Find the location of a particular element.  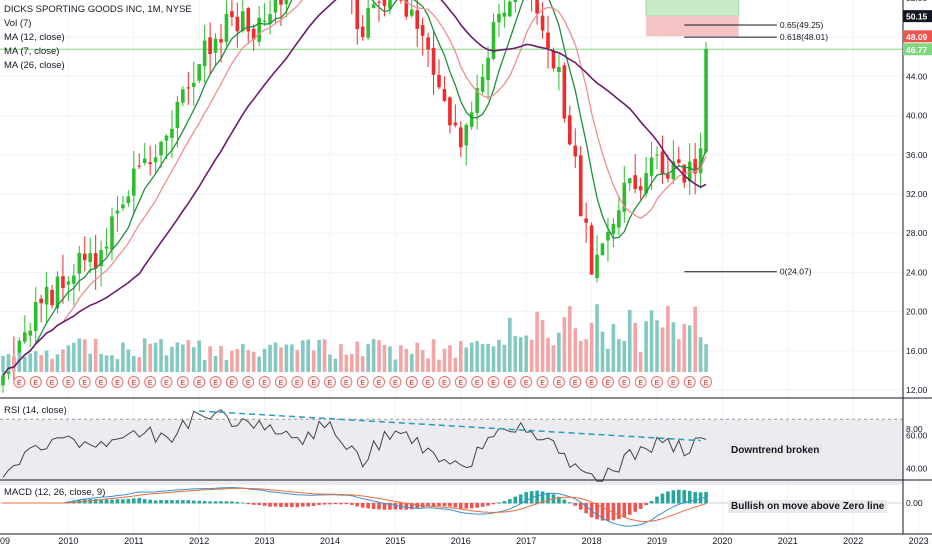

rsi-tick-label: 60.00 is located at coordinates (917, 436).